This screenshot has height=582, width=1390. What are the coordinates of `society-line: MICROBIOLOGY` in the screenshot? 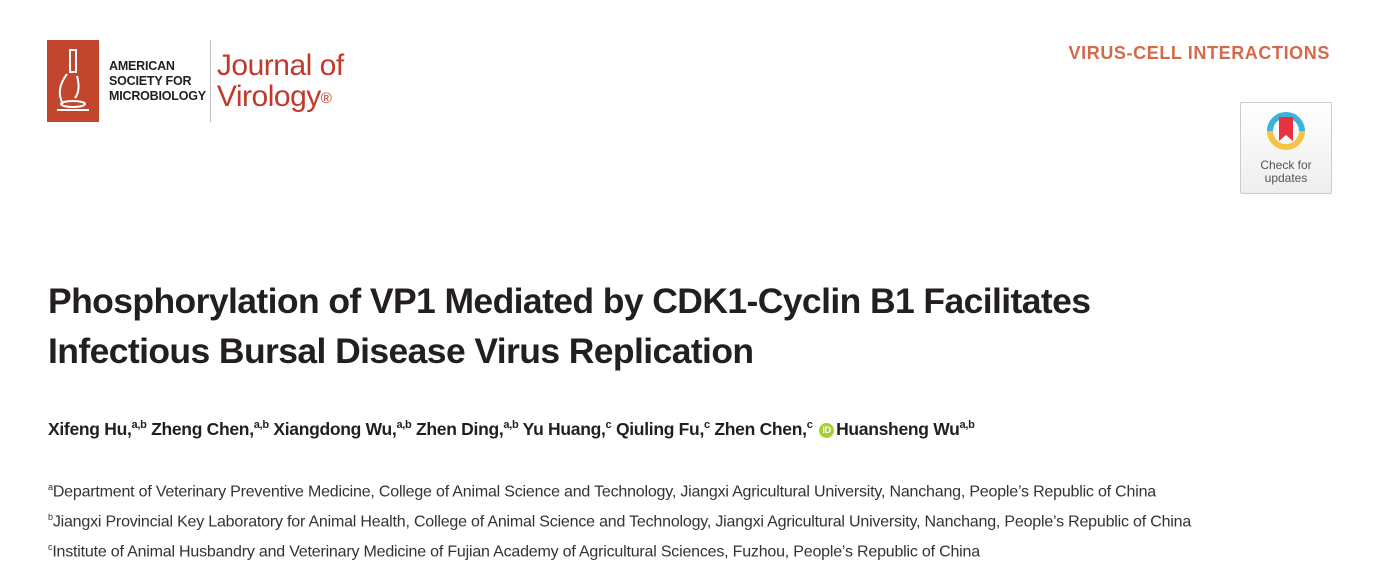 It's located at (157, 95).